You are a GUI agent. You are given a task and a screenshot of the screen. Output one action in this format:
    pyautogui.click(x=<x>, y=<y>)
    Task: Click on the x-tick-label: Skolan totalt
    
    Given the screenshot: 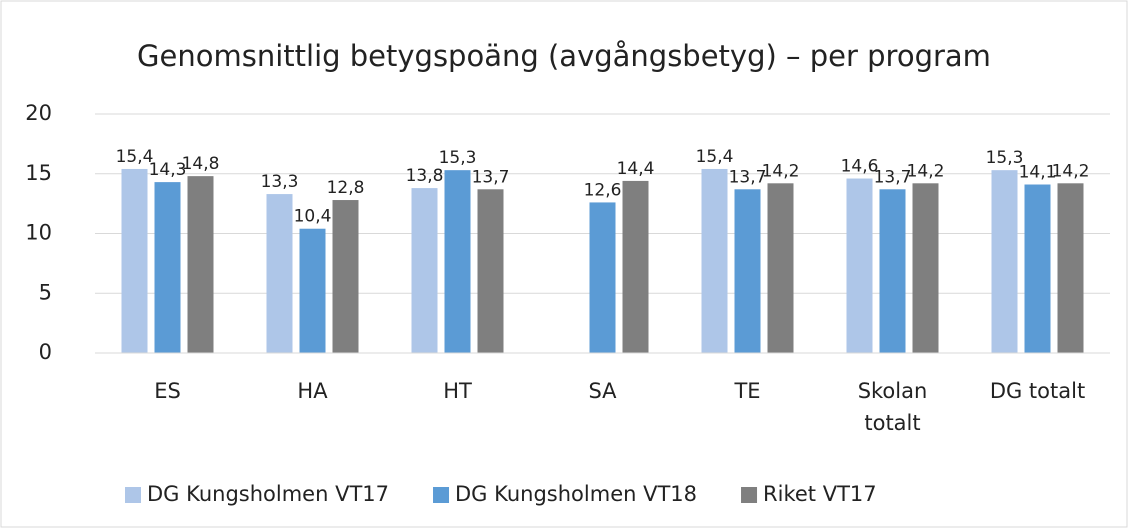 What is the action you would take?
    pyautogui.click(x=893, y=407)
    